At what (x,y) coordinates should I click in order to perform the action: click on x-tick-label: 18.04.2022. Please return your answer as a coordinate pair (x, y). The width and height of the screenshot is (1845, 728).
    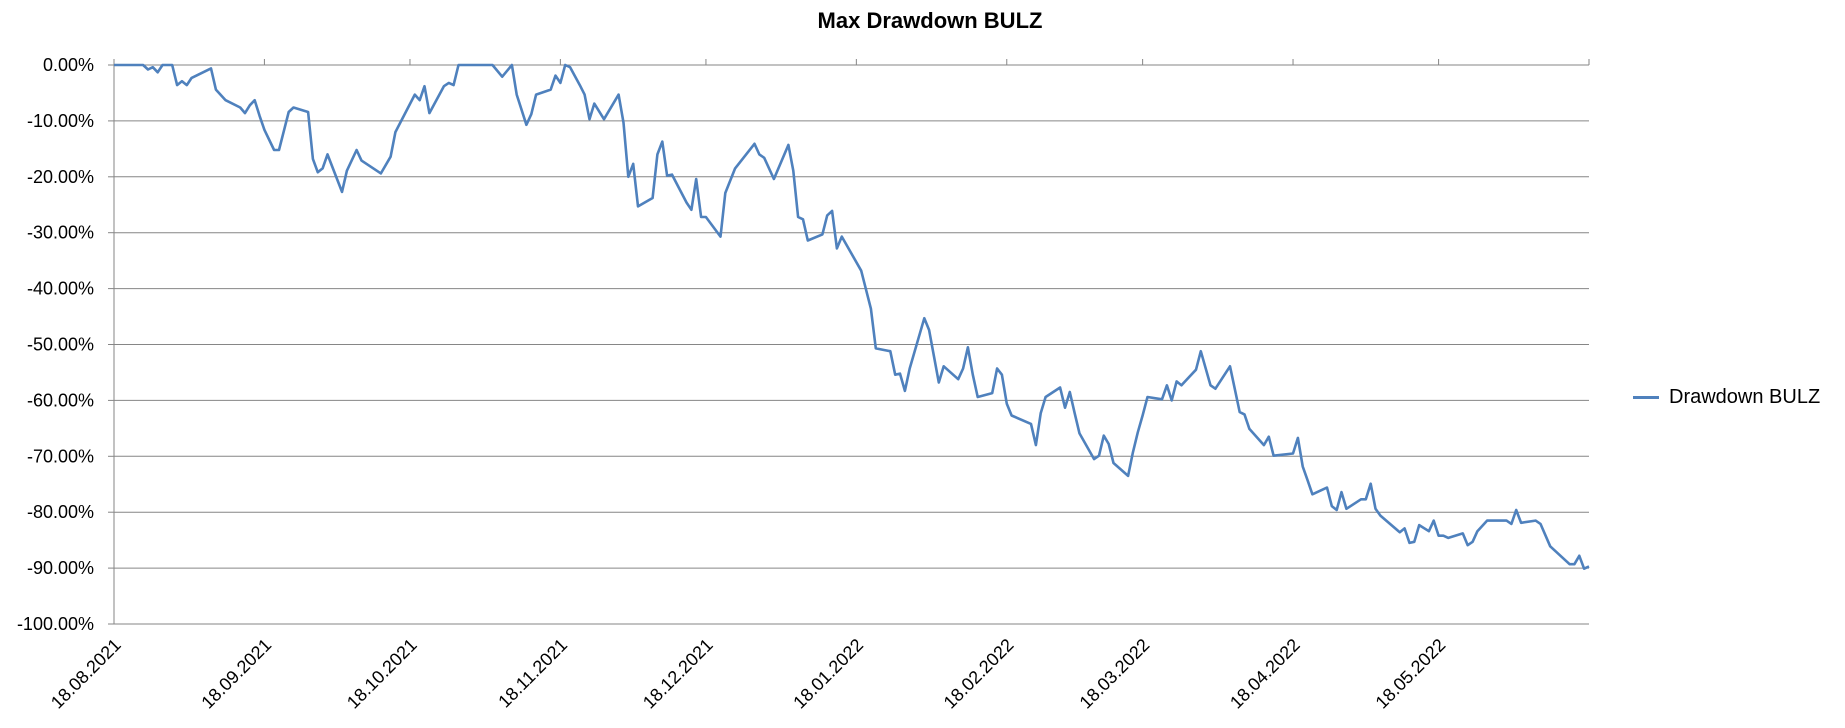
    Looking at the image, I should click on (1265, 674).